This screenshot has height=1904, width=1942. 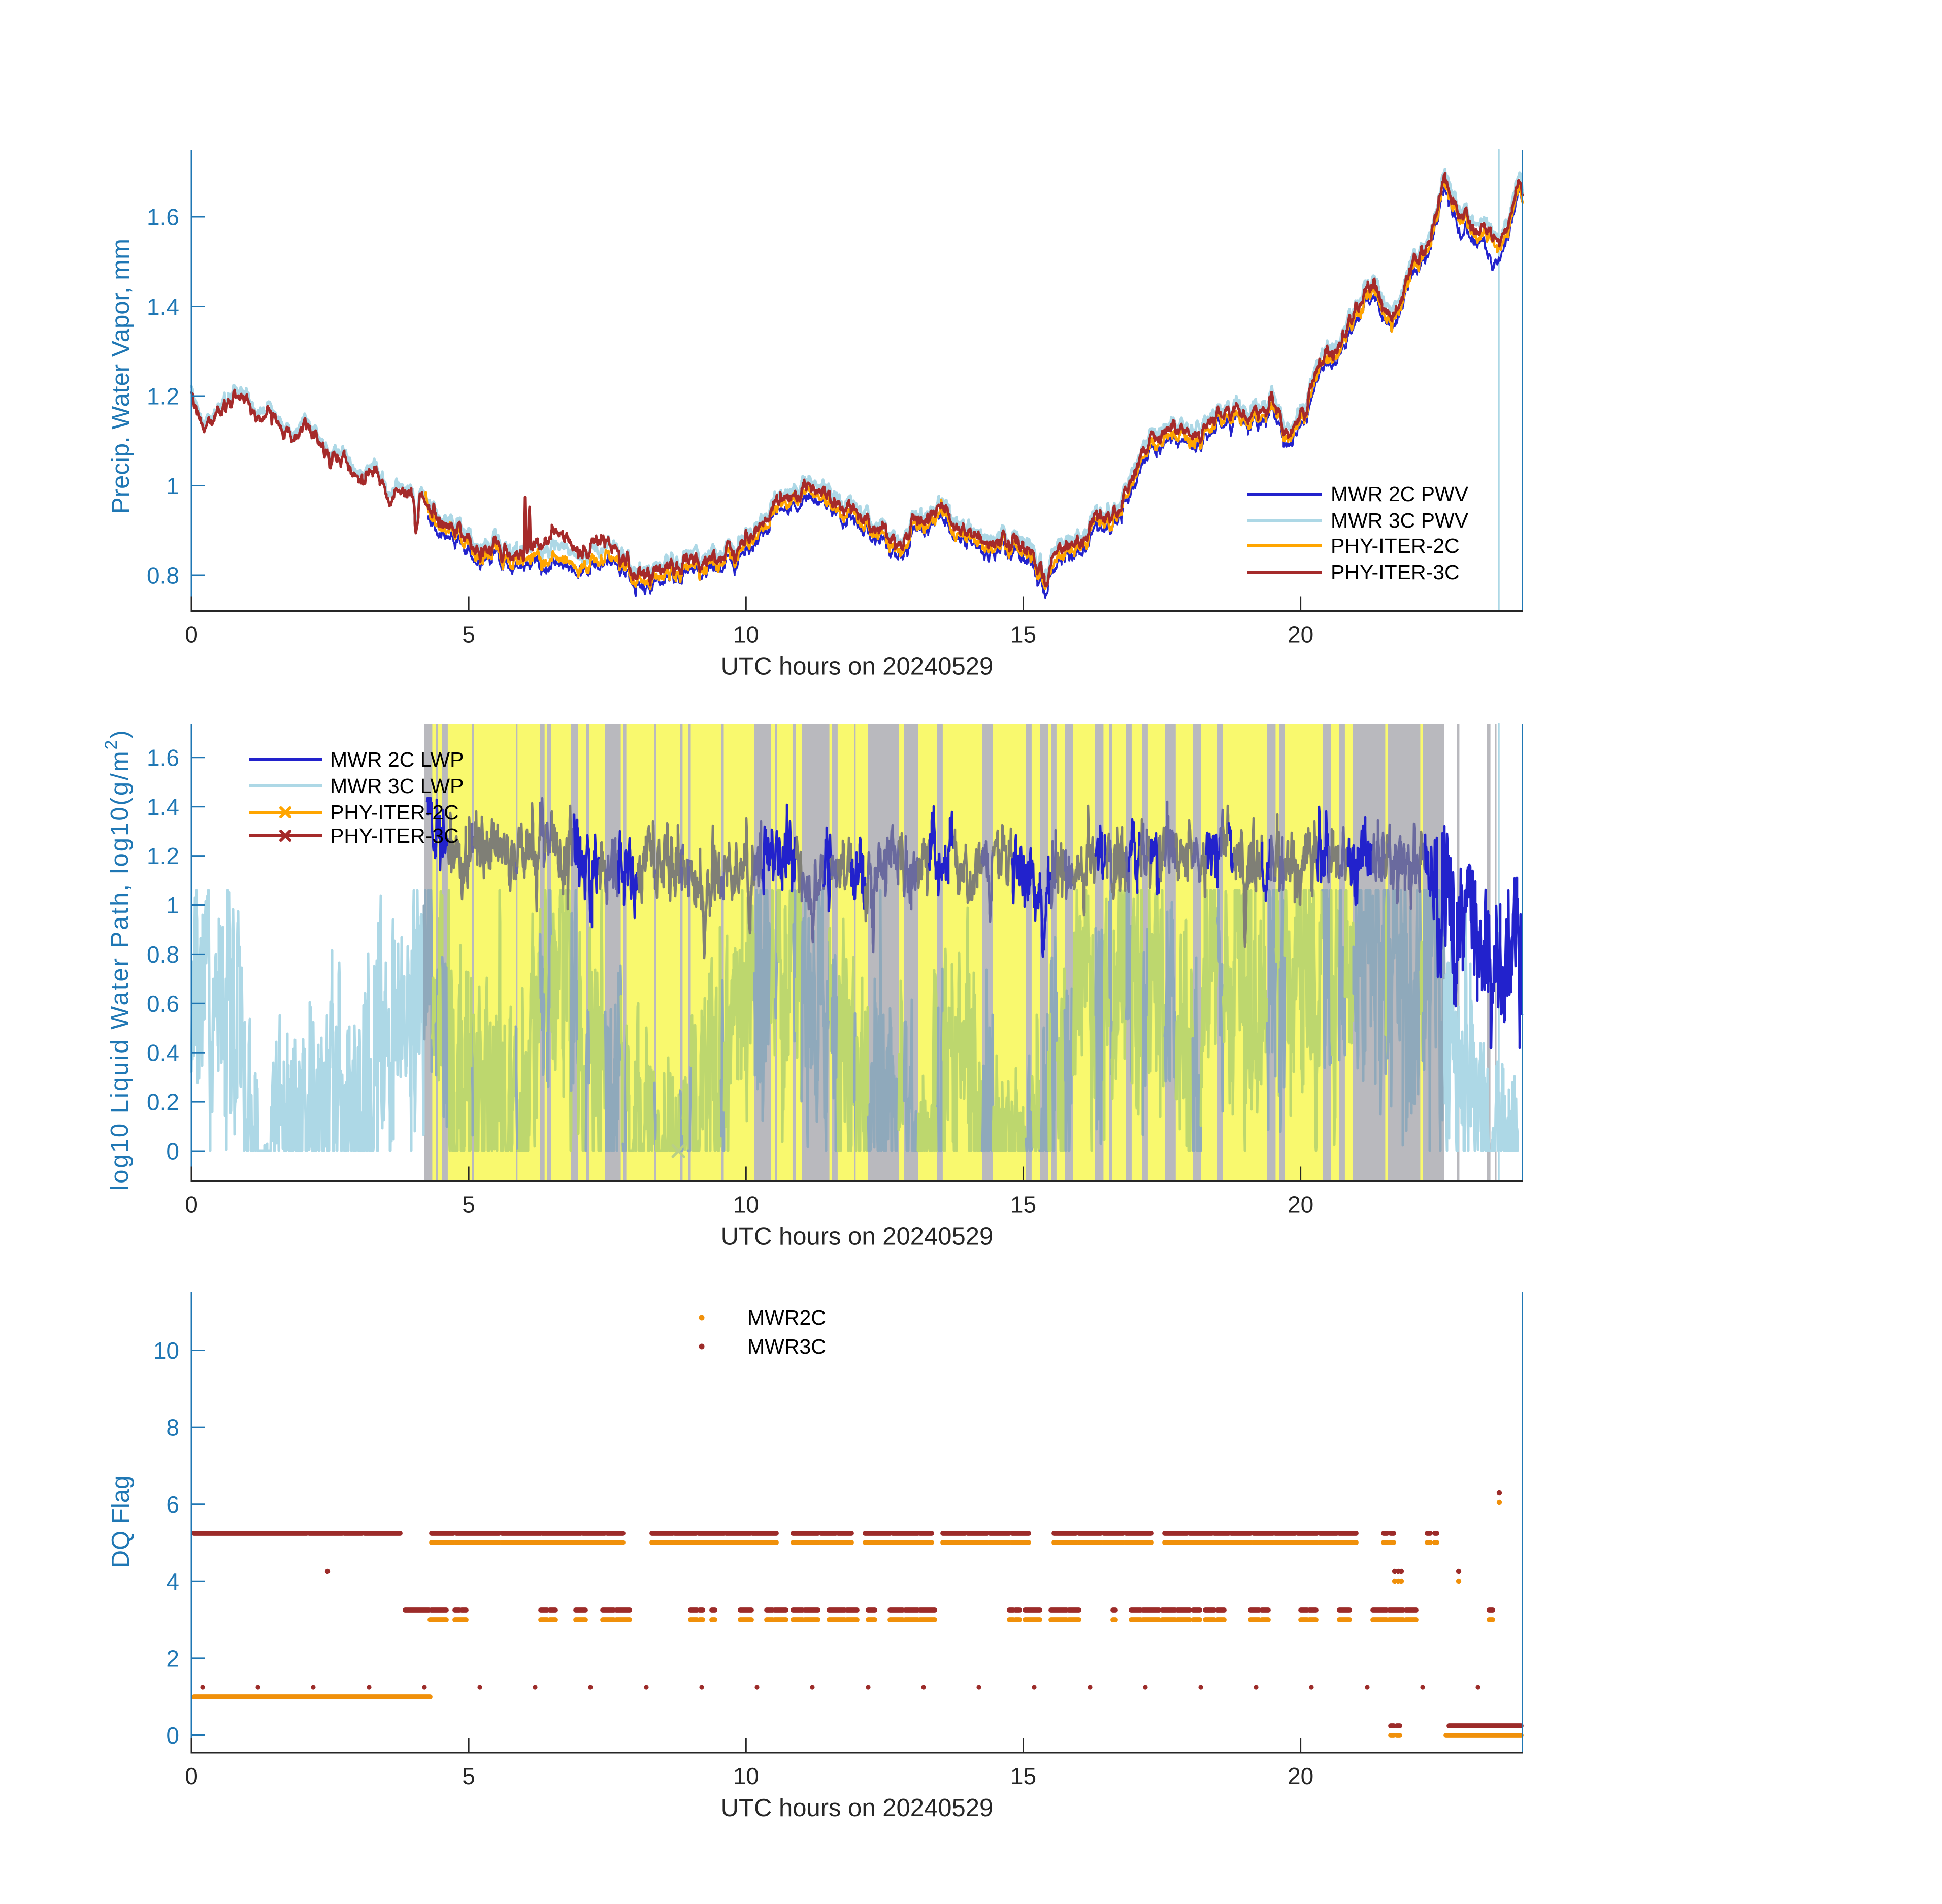 What do you see at coordinates (121, 1522) in the screenshot?
I see `svg-text: DQ Flag` at bounding box center [121, 1522].